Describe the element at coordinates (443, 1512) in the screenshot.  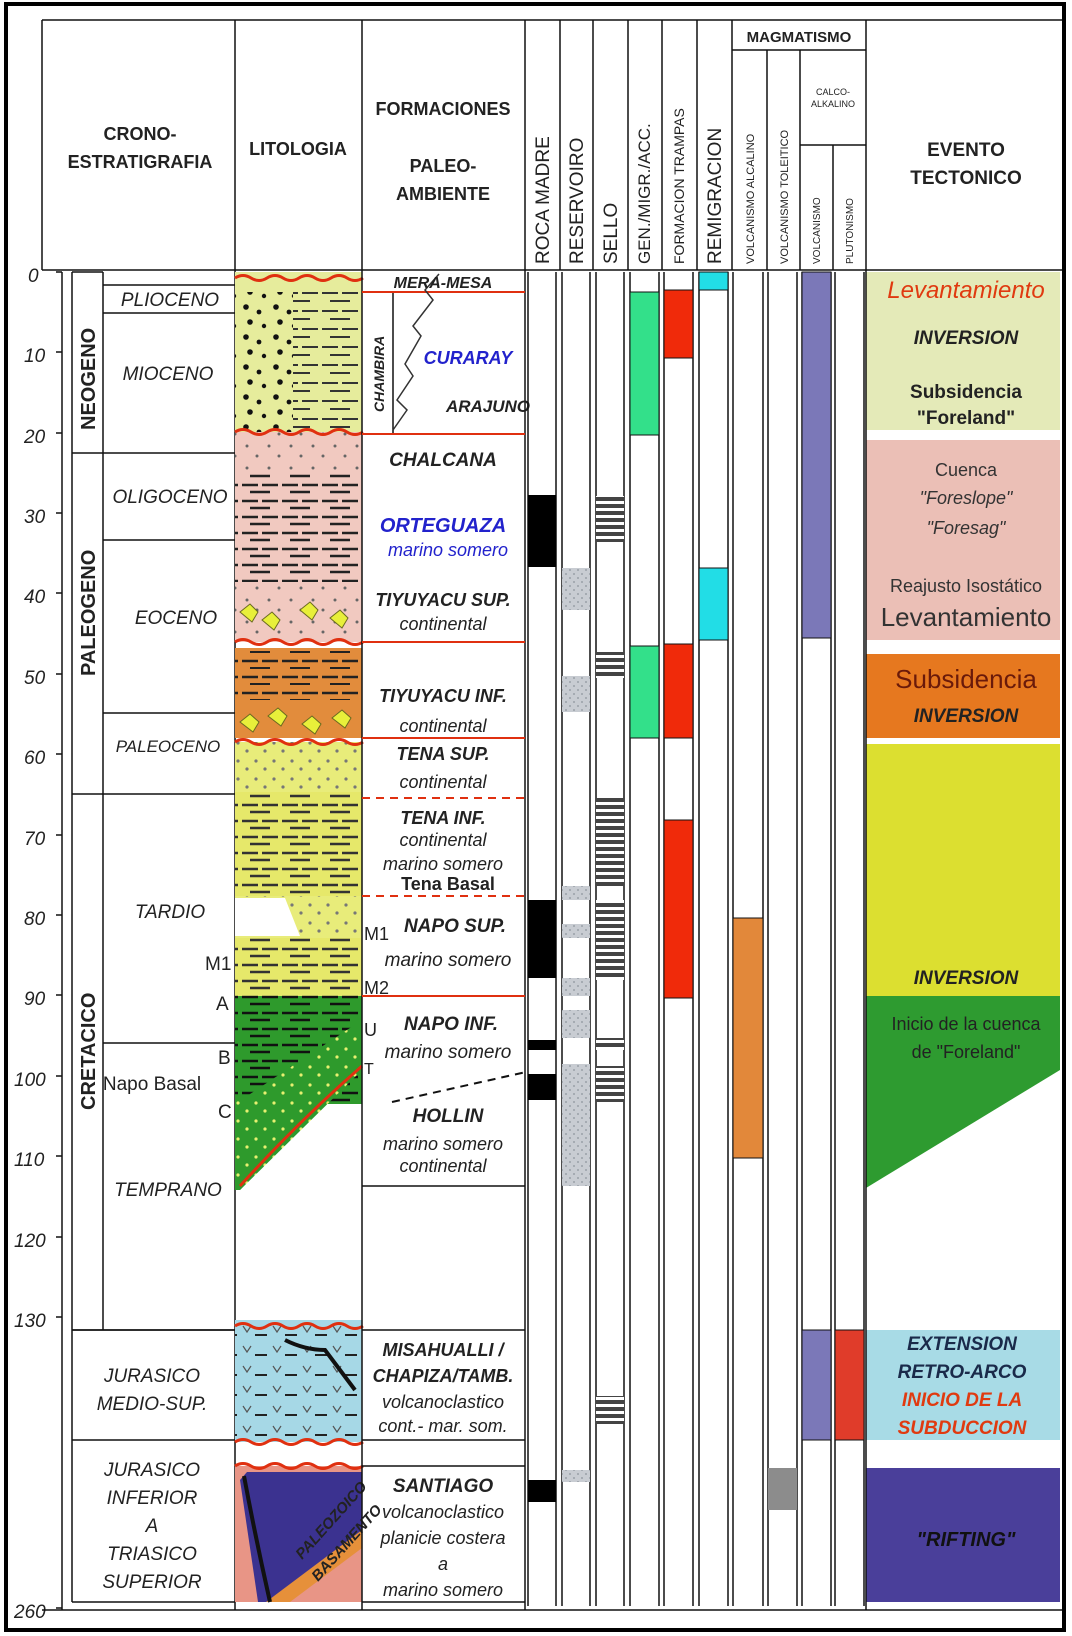
I see `formation-santiago-env-1: volcanoclastico` at that location.